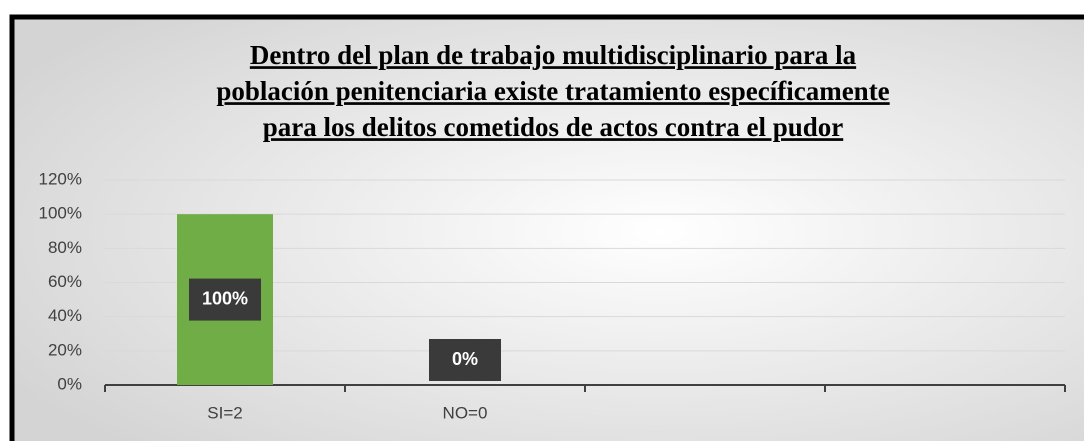 The height and width of the screenshot is (441, 1084). I want to click on y-tick-label: 20%, so click(65, 349).